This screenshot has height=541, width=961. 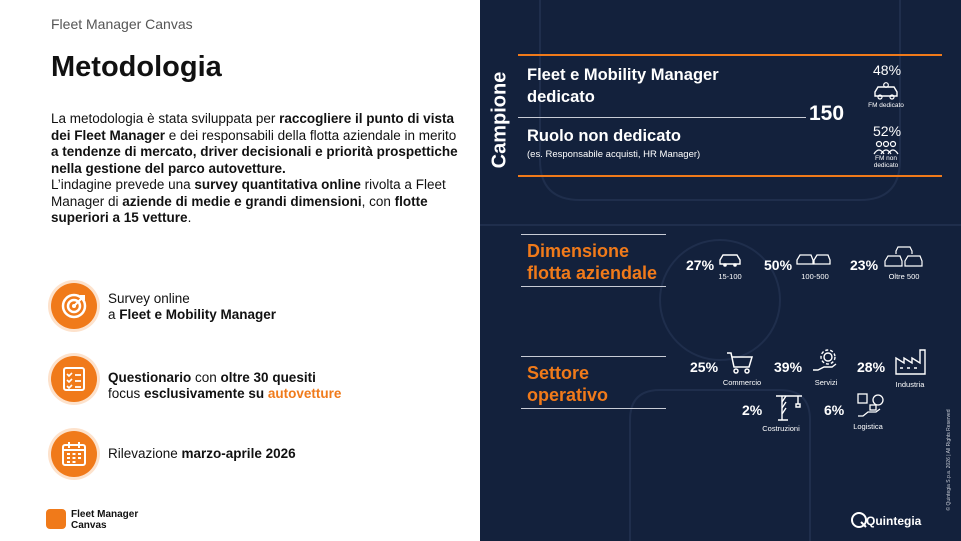 What do you see at coordinates (903, 256) in the screenshot?
I see `many-cars-icon` at bounding box center [903, 256].